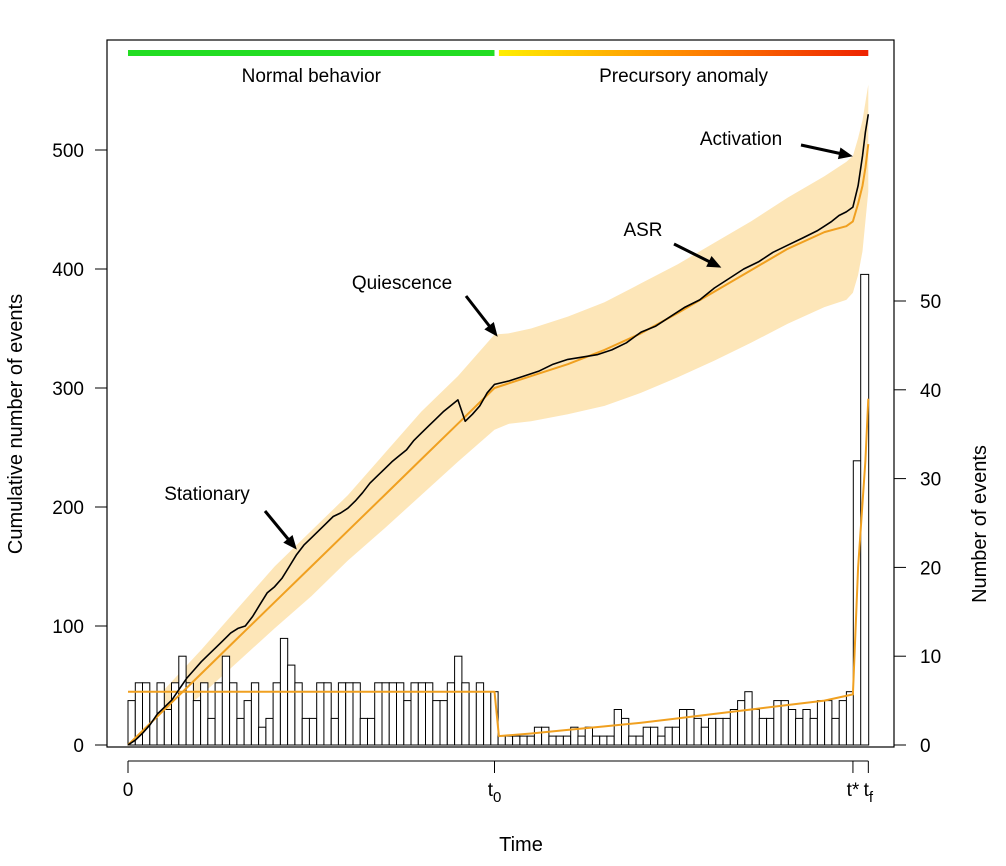 The image size is (1006, 866). What do you see at coordinates (642, 230) in the screenshot?
I see `annotation-label: ASR` at bounding box center [642, 230].